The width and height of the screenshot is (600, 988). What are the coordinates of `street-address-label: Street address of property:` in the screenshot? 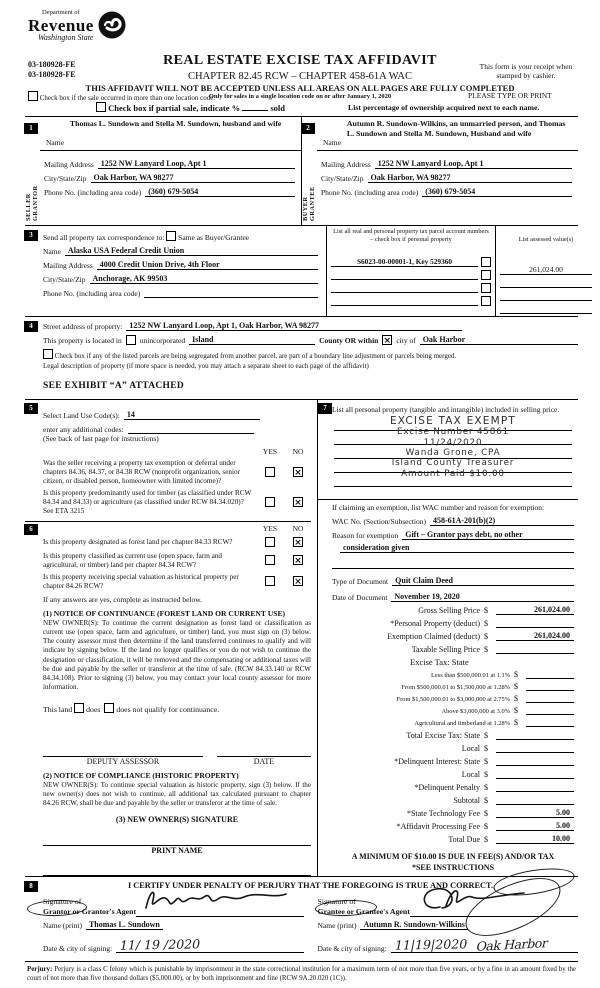 It's located at (83, 326).